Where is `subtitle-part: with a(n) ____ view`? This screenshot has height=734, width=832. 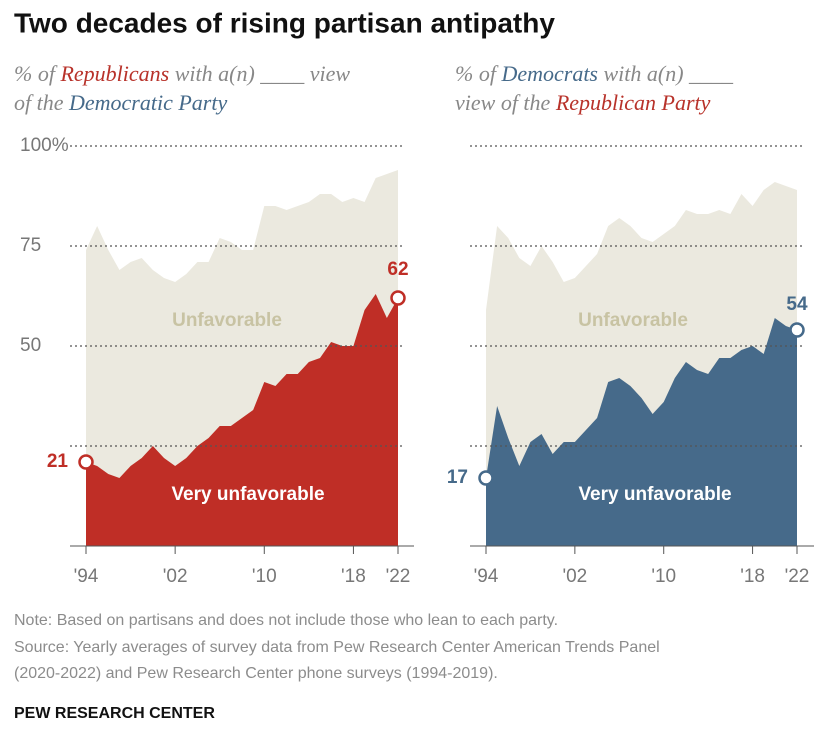
subtitle-part: with a(n) ____ view is located at coordinates (259, 73).